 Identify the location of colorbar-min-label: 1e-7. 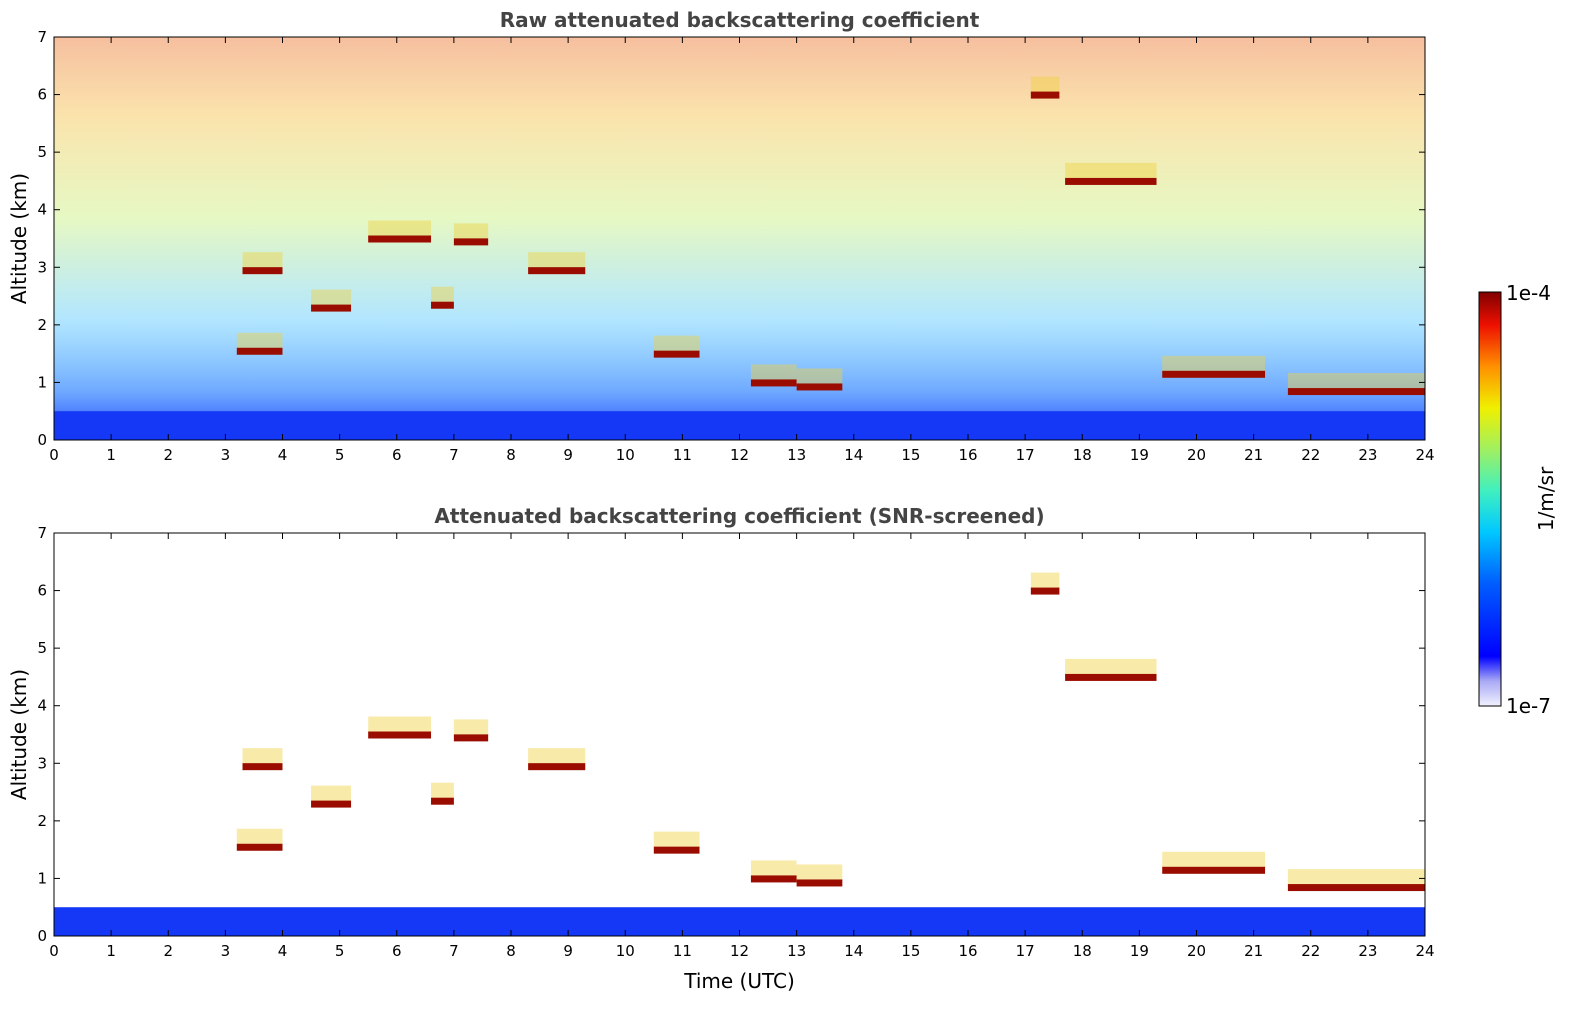
(1528, 706).